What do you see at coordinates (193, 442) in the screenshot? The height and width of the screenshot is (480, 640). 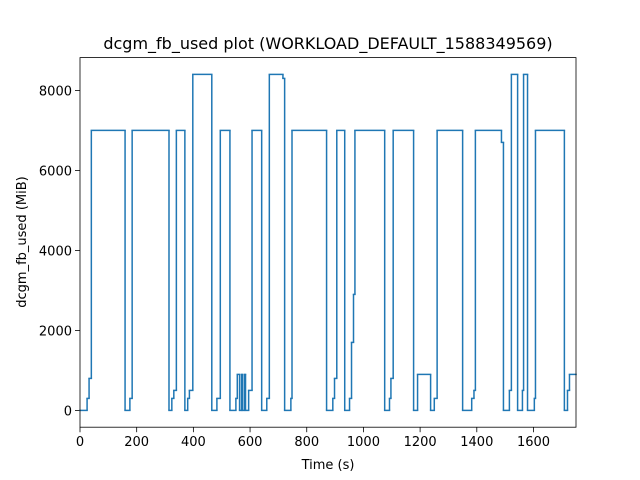 I see `x-tick-label: 400` at bounding box center [193, 442].